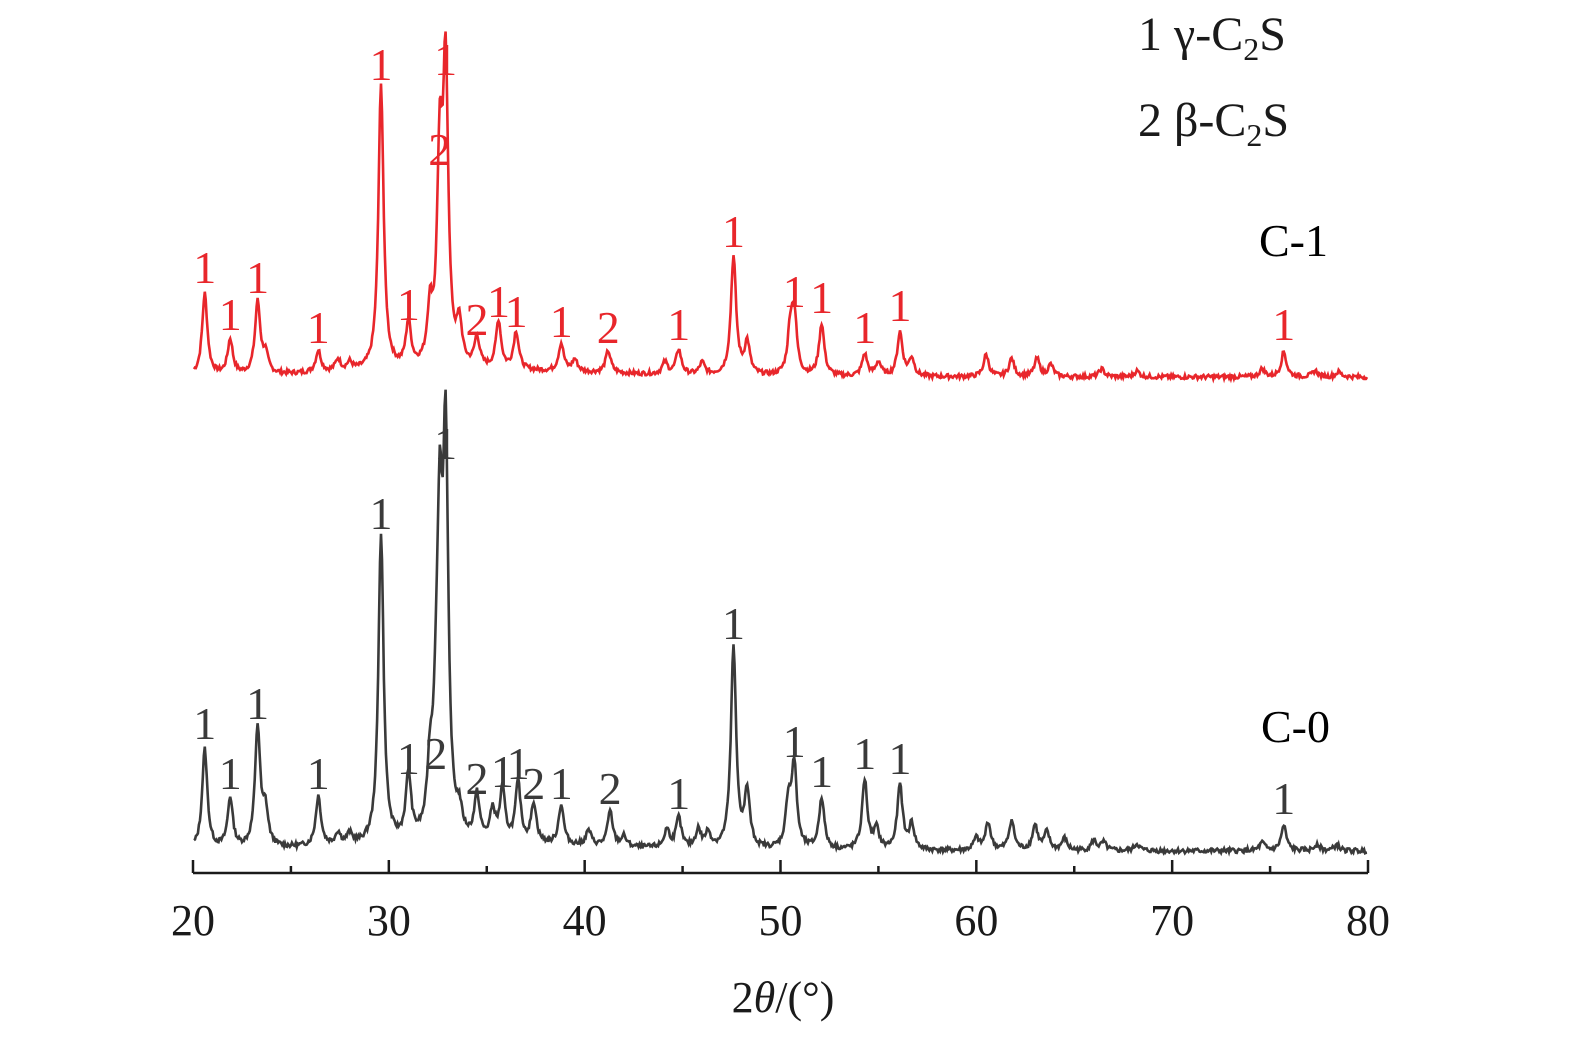 The height and width of the screenshot is (1038, 1575). I want to click on x-tick-label: 50, so click(781, 920).